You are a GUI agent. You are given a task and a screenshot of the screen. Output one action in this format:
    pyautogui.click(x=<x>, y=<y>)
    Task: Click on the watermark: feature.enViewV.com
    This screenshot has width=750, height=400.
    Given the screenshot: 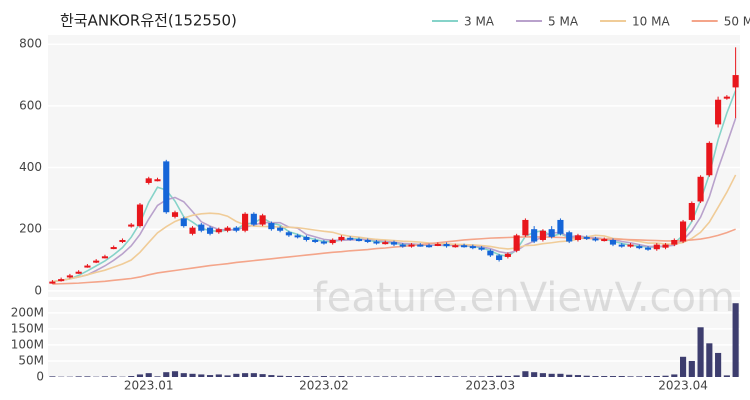 What is the action you would take?
    pyautogui.click(x=524, y=298)
    